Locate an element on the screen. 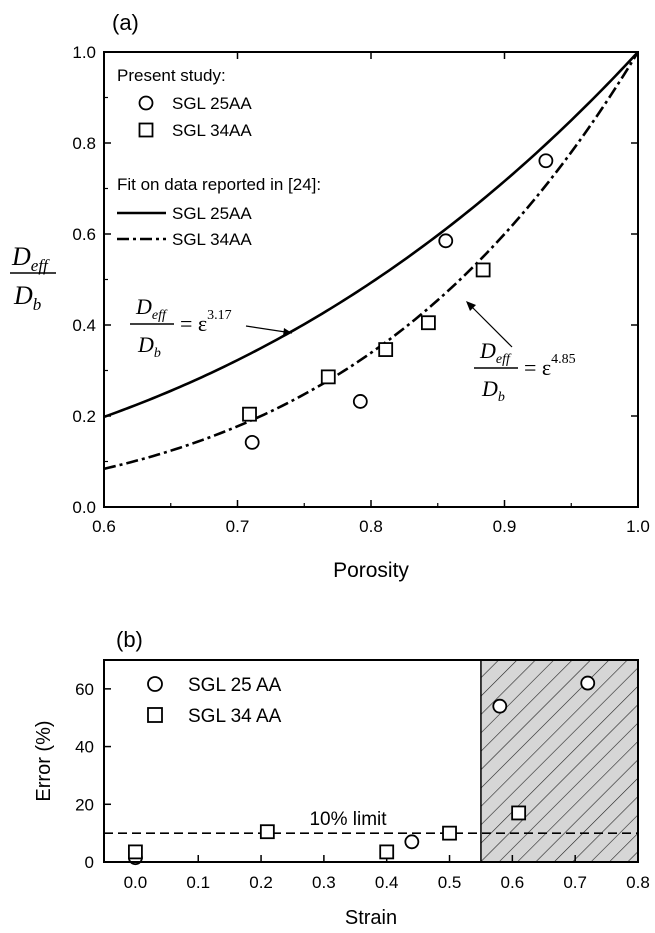 Image resolution: width=655 pixels, height=933 pixels. legend-b-label-sgl25: SGL 25 AA is located at coordinates (235, 685).